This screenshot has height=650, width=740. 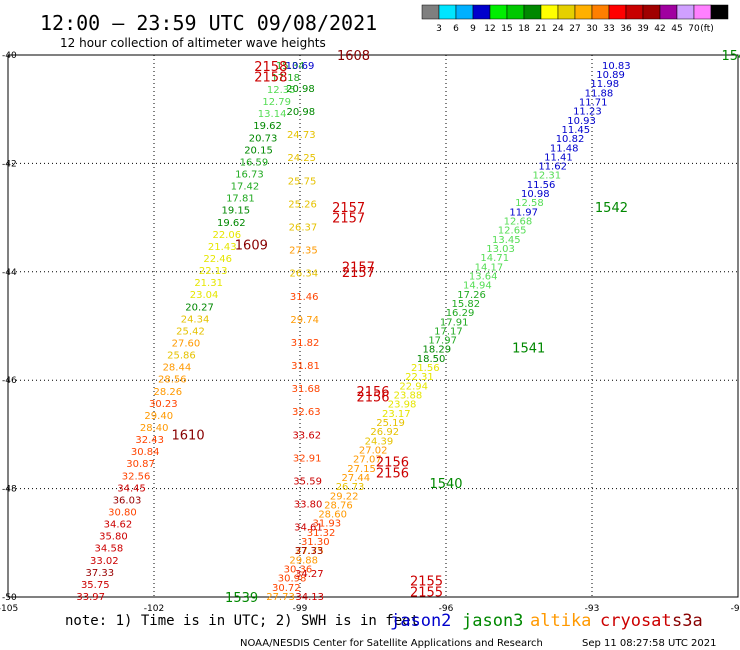 I want to click on swh-value-label: 17.26, so click(x=471, y=295).